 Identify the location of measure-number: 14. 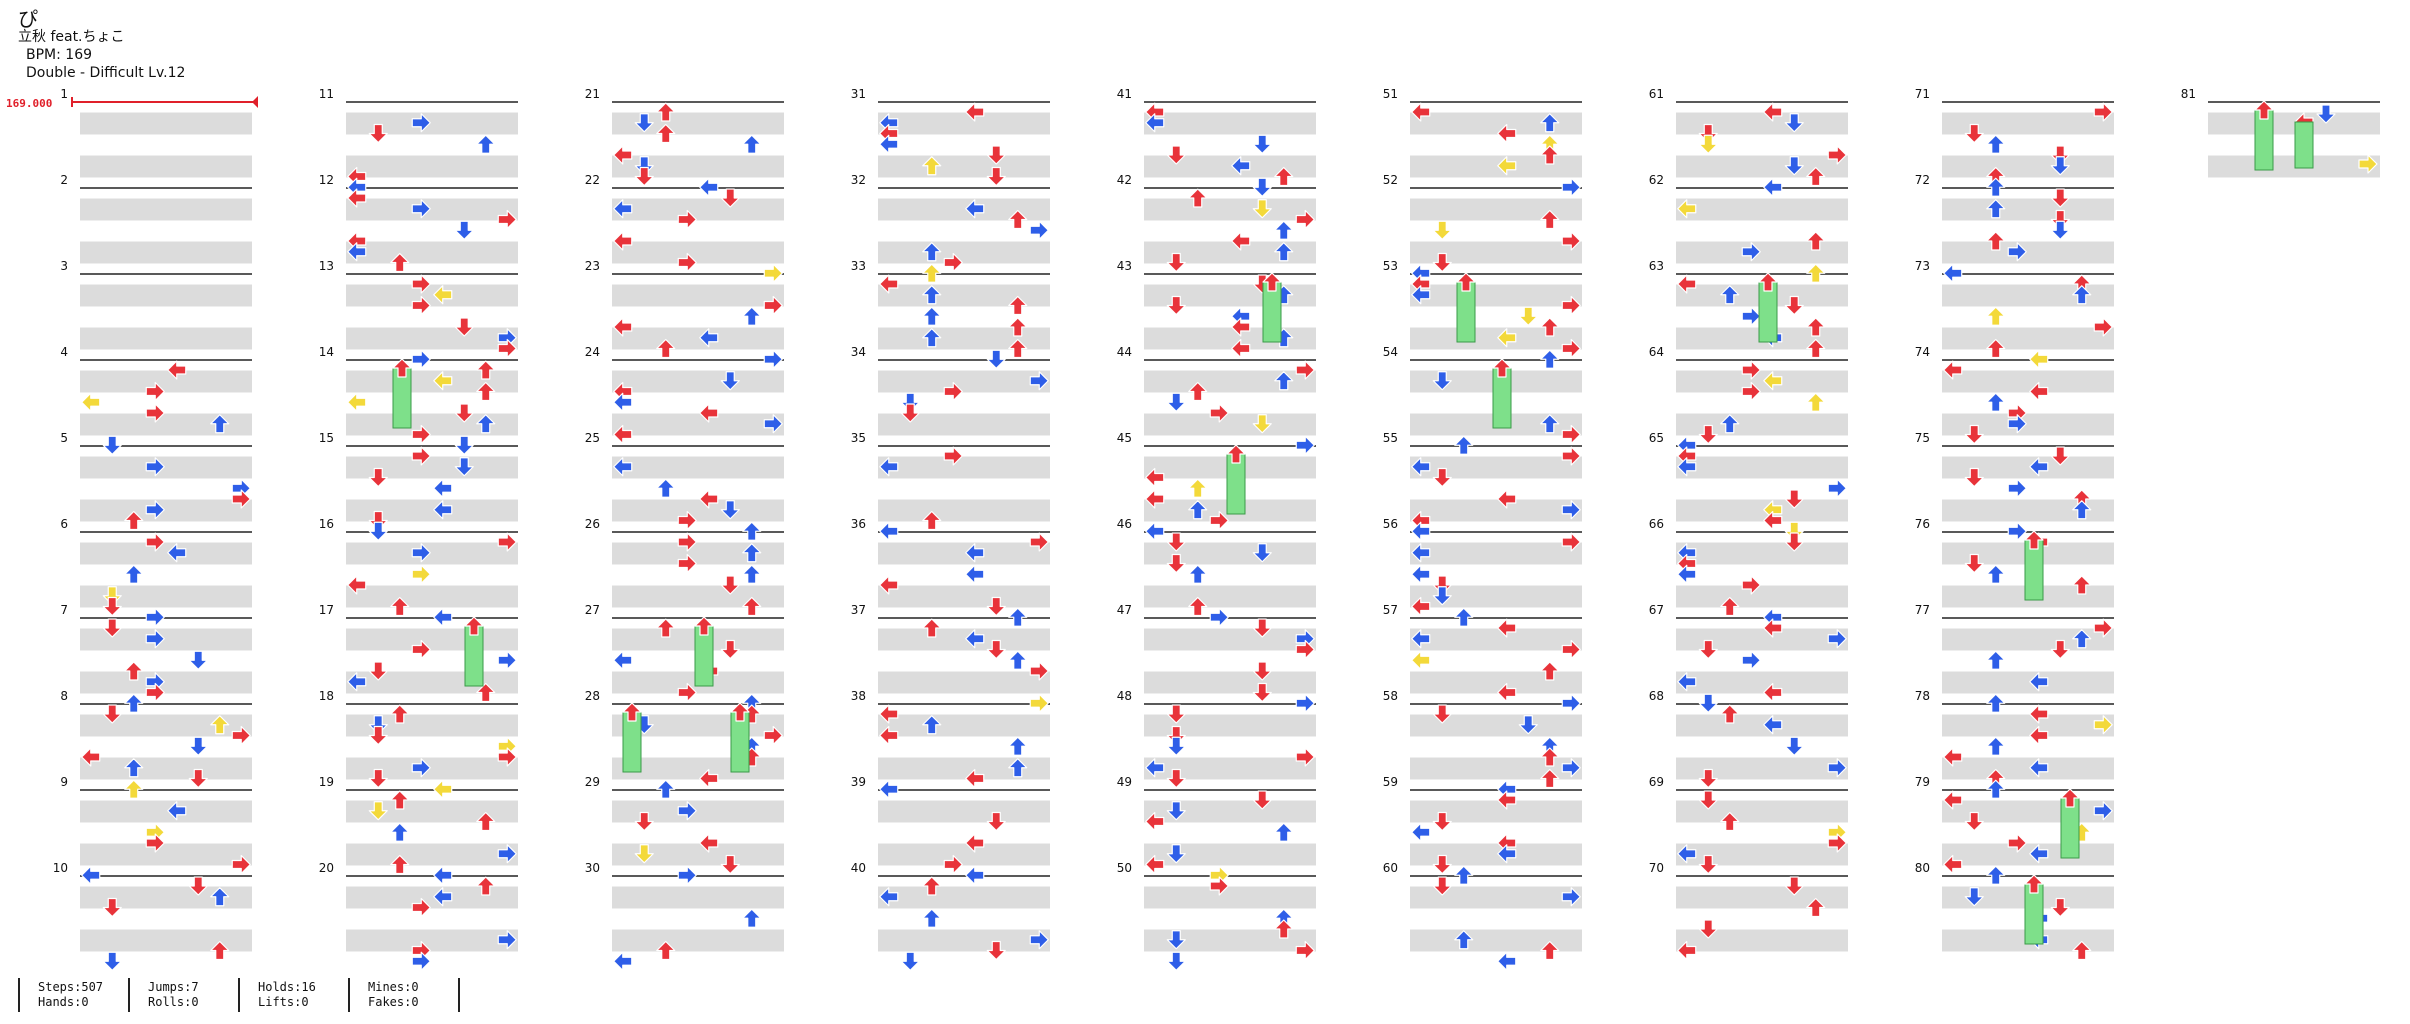
(326, 352).